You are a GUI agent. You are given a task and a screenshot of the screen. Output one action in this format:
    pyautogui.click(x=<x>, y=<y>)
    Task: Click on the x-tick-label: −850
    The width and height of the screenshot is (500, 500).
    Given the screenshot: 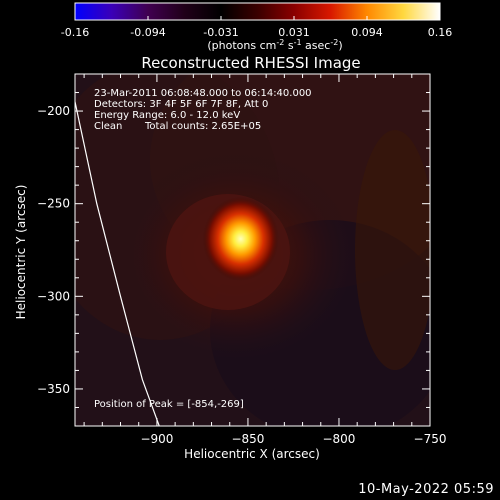 What is the action you would take?
    pyautogui.click(x=247, y=439)
    